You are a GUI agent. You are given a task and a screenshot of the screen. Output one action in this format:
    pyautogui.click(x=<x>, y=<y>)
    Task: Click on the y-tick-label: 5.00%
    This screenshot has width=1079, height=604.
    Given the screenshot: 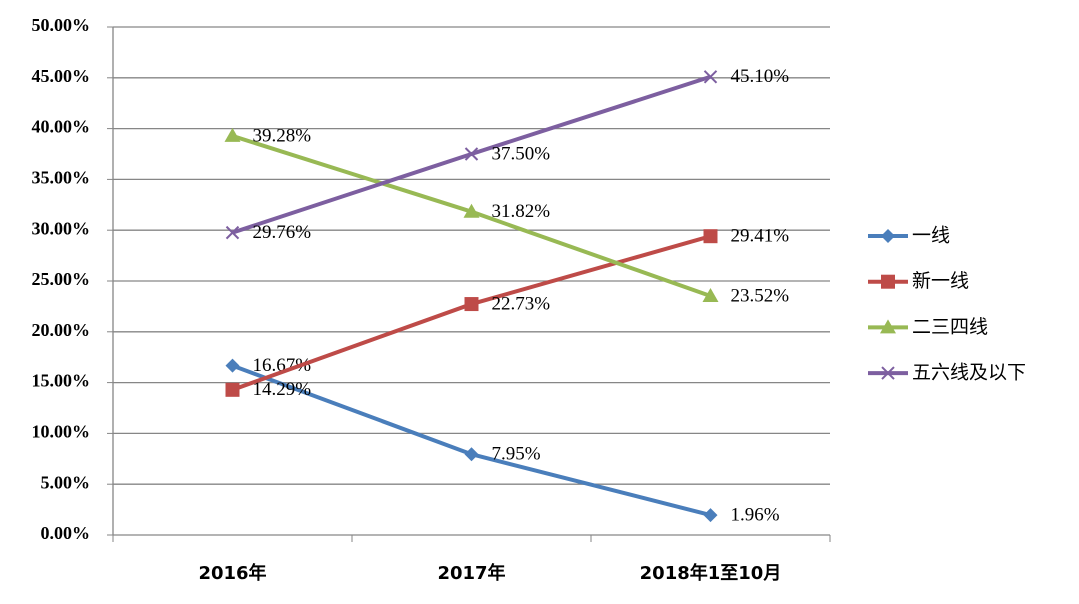 What is the action you would take?
    pyautogui.click(x=66, y=482)
    